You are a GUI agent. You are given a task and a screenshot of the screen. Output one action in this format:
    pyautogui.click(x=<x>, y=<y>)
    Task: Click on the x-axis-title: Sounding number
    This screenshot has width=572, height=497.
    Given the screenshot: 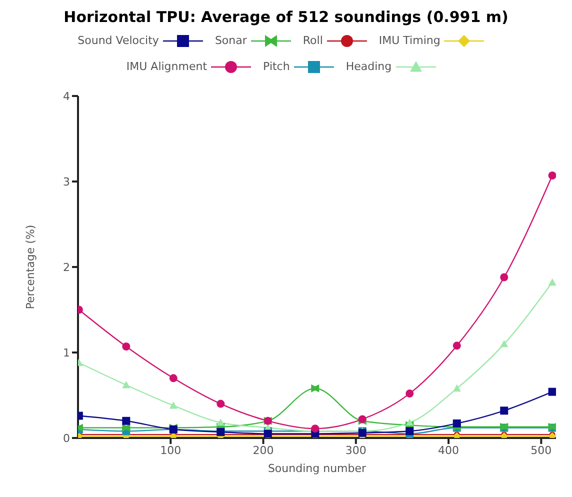 What is the action you would take?
    pyautogui.click(x=317, y=468)
    